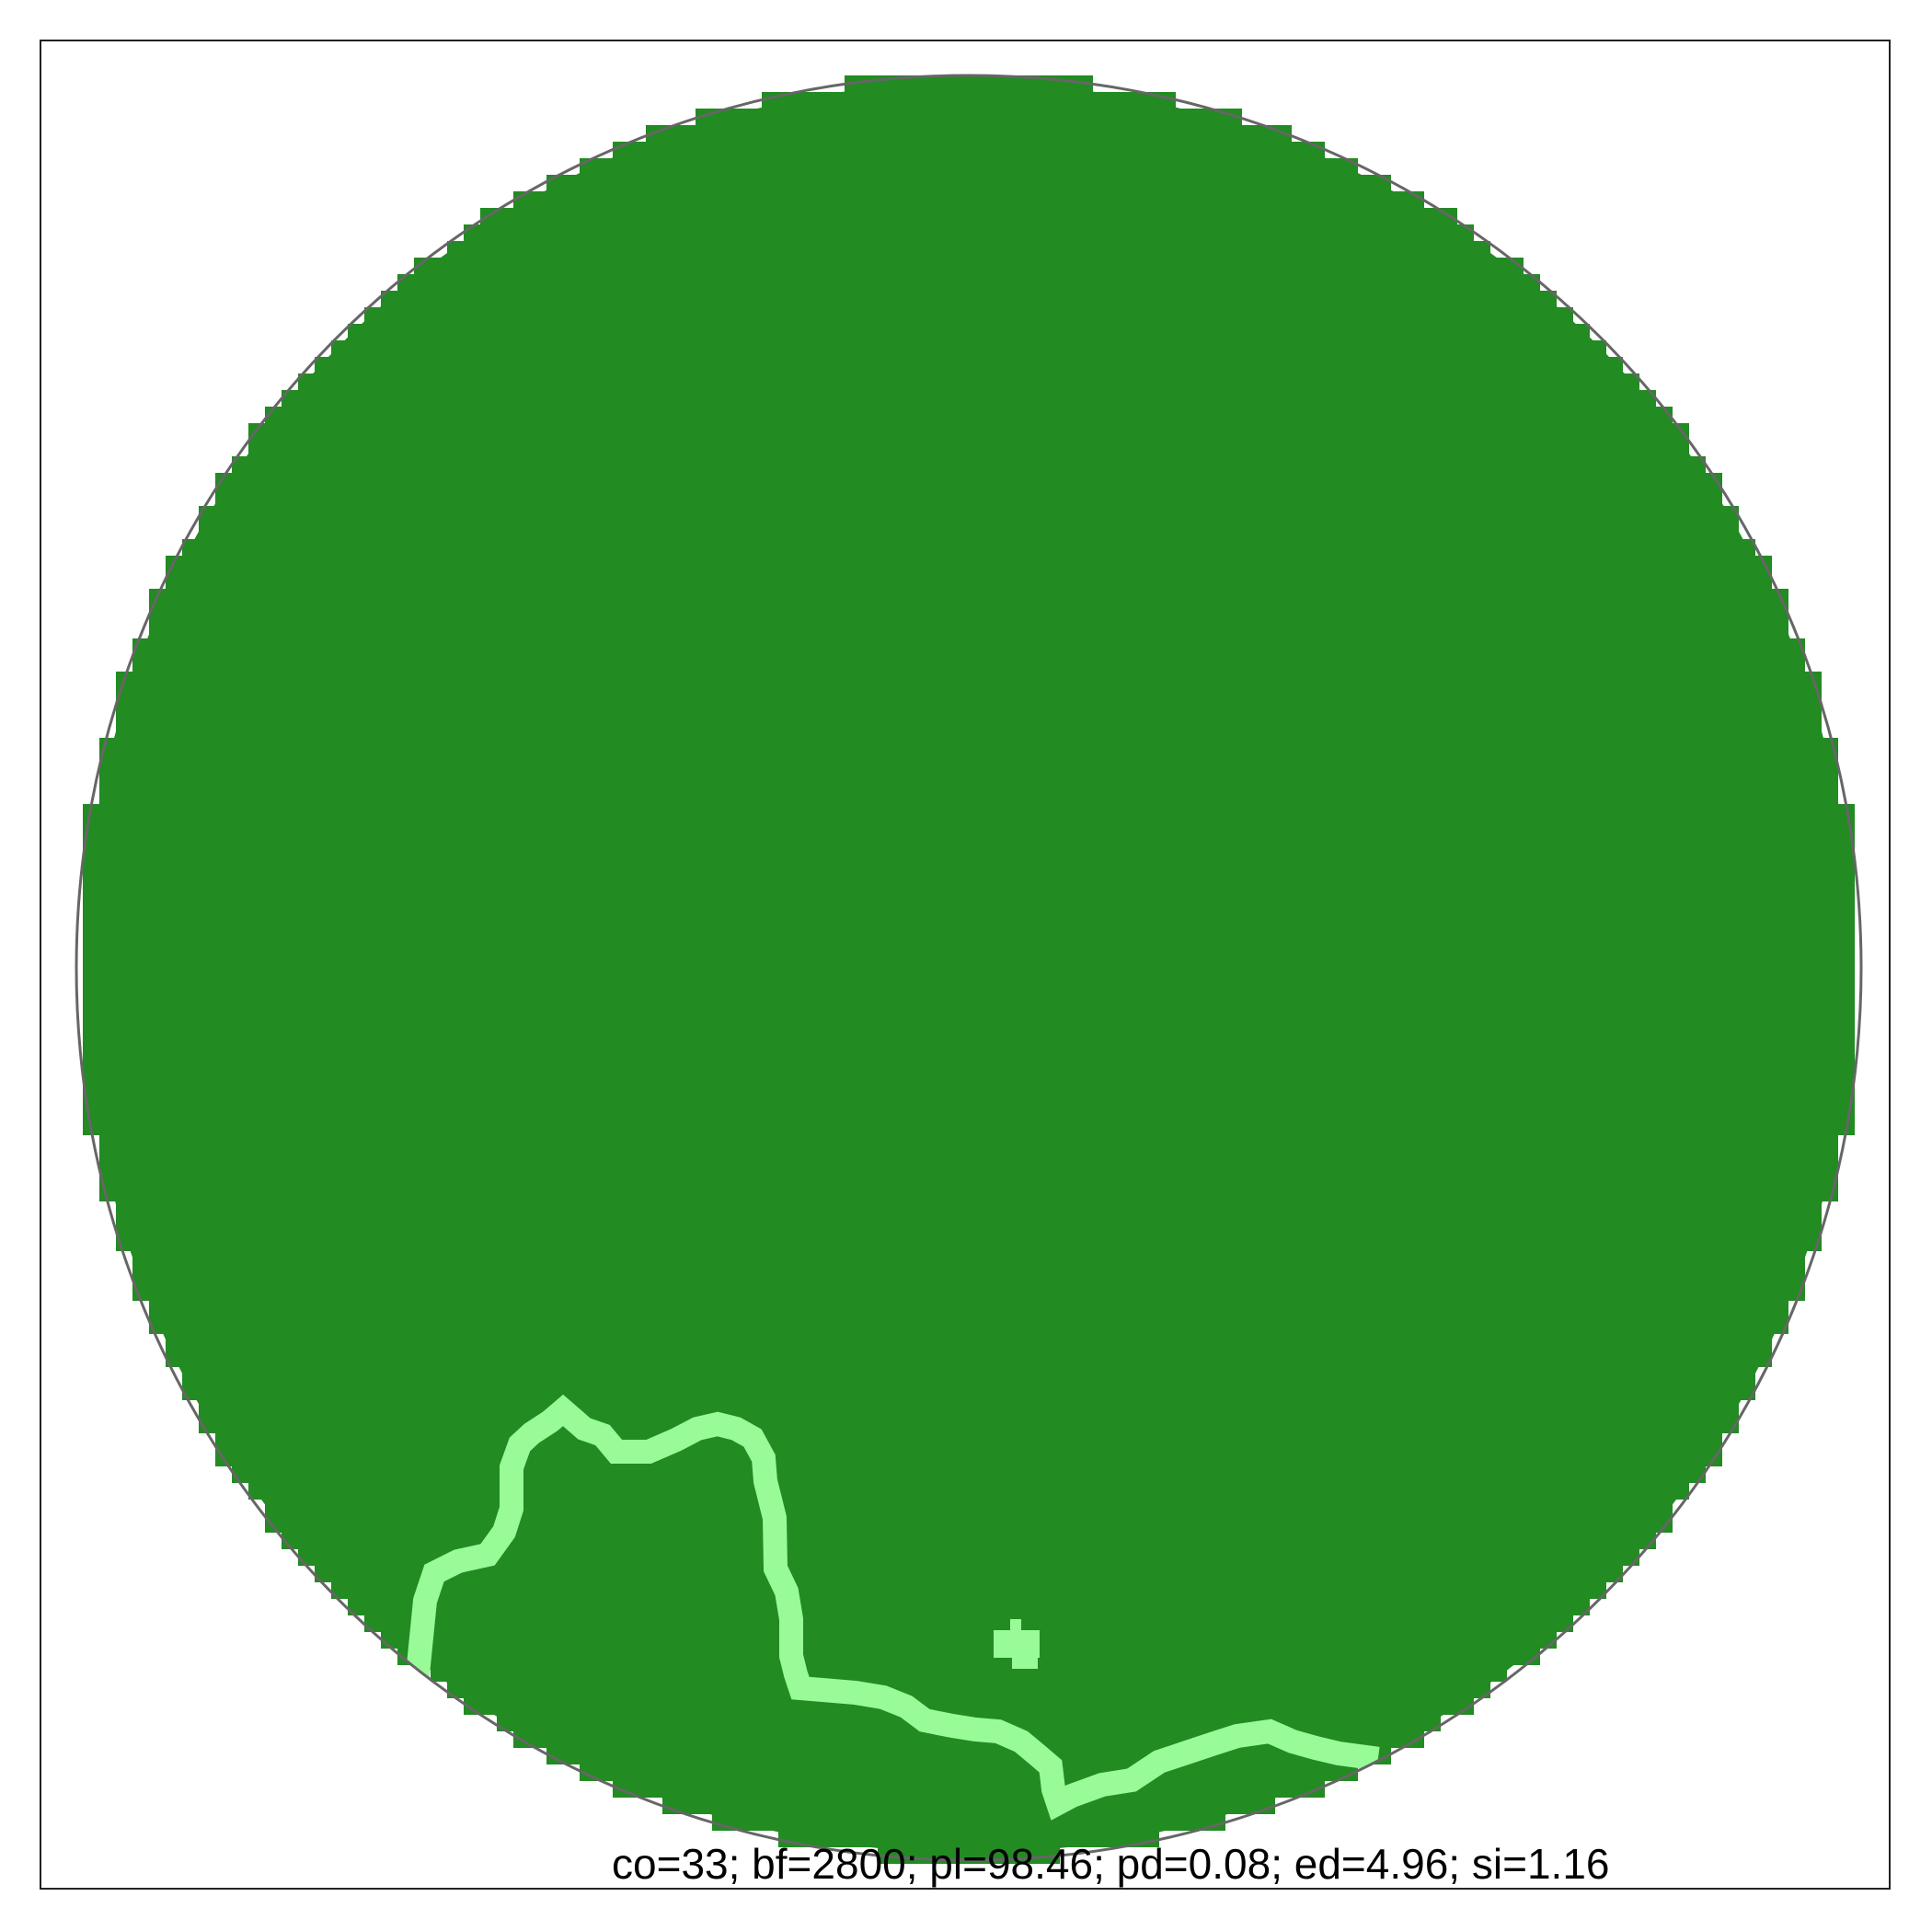 The width and height of the screenshot is (1932, 1931). I want to click on edge-band, so click(892, 1608).